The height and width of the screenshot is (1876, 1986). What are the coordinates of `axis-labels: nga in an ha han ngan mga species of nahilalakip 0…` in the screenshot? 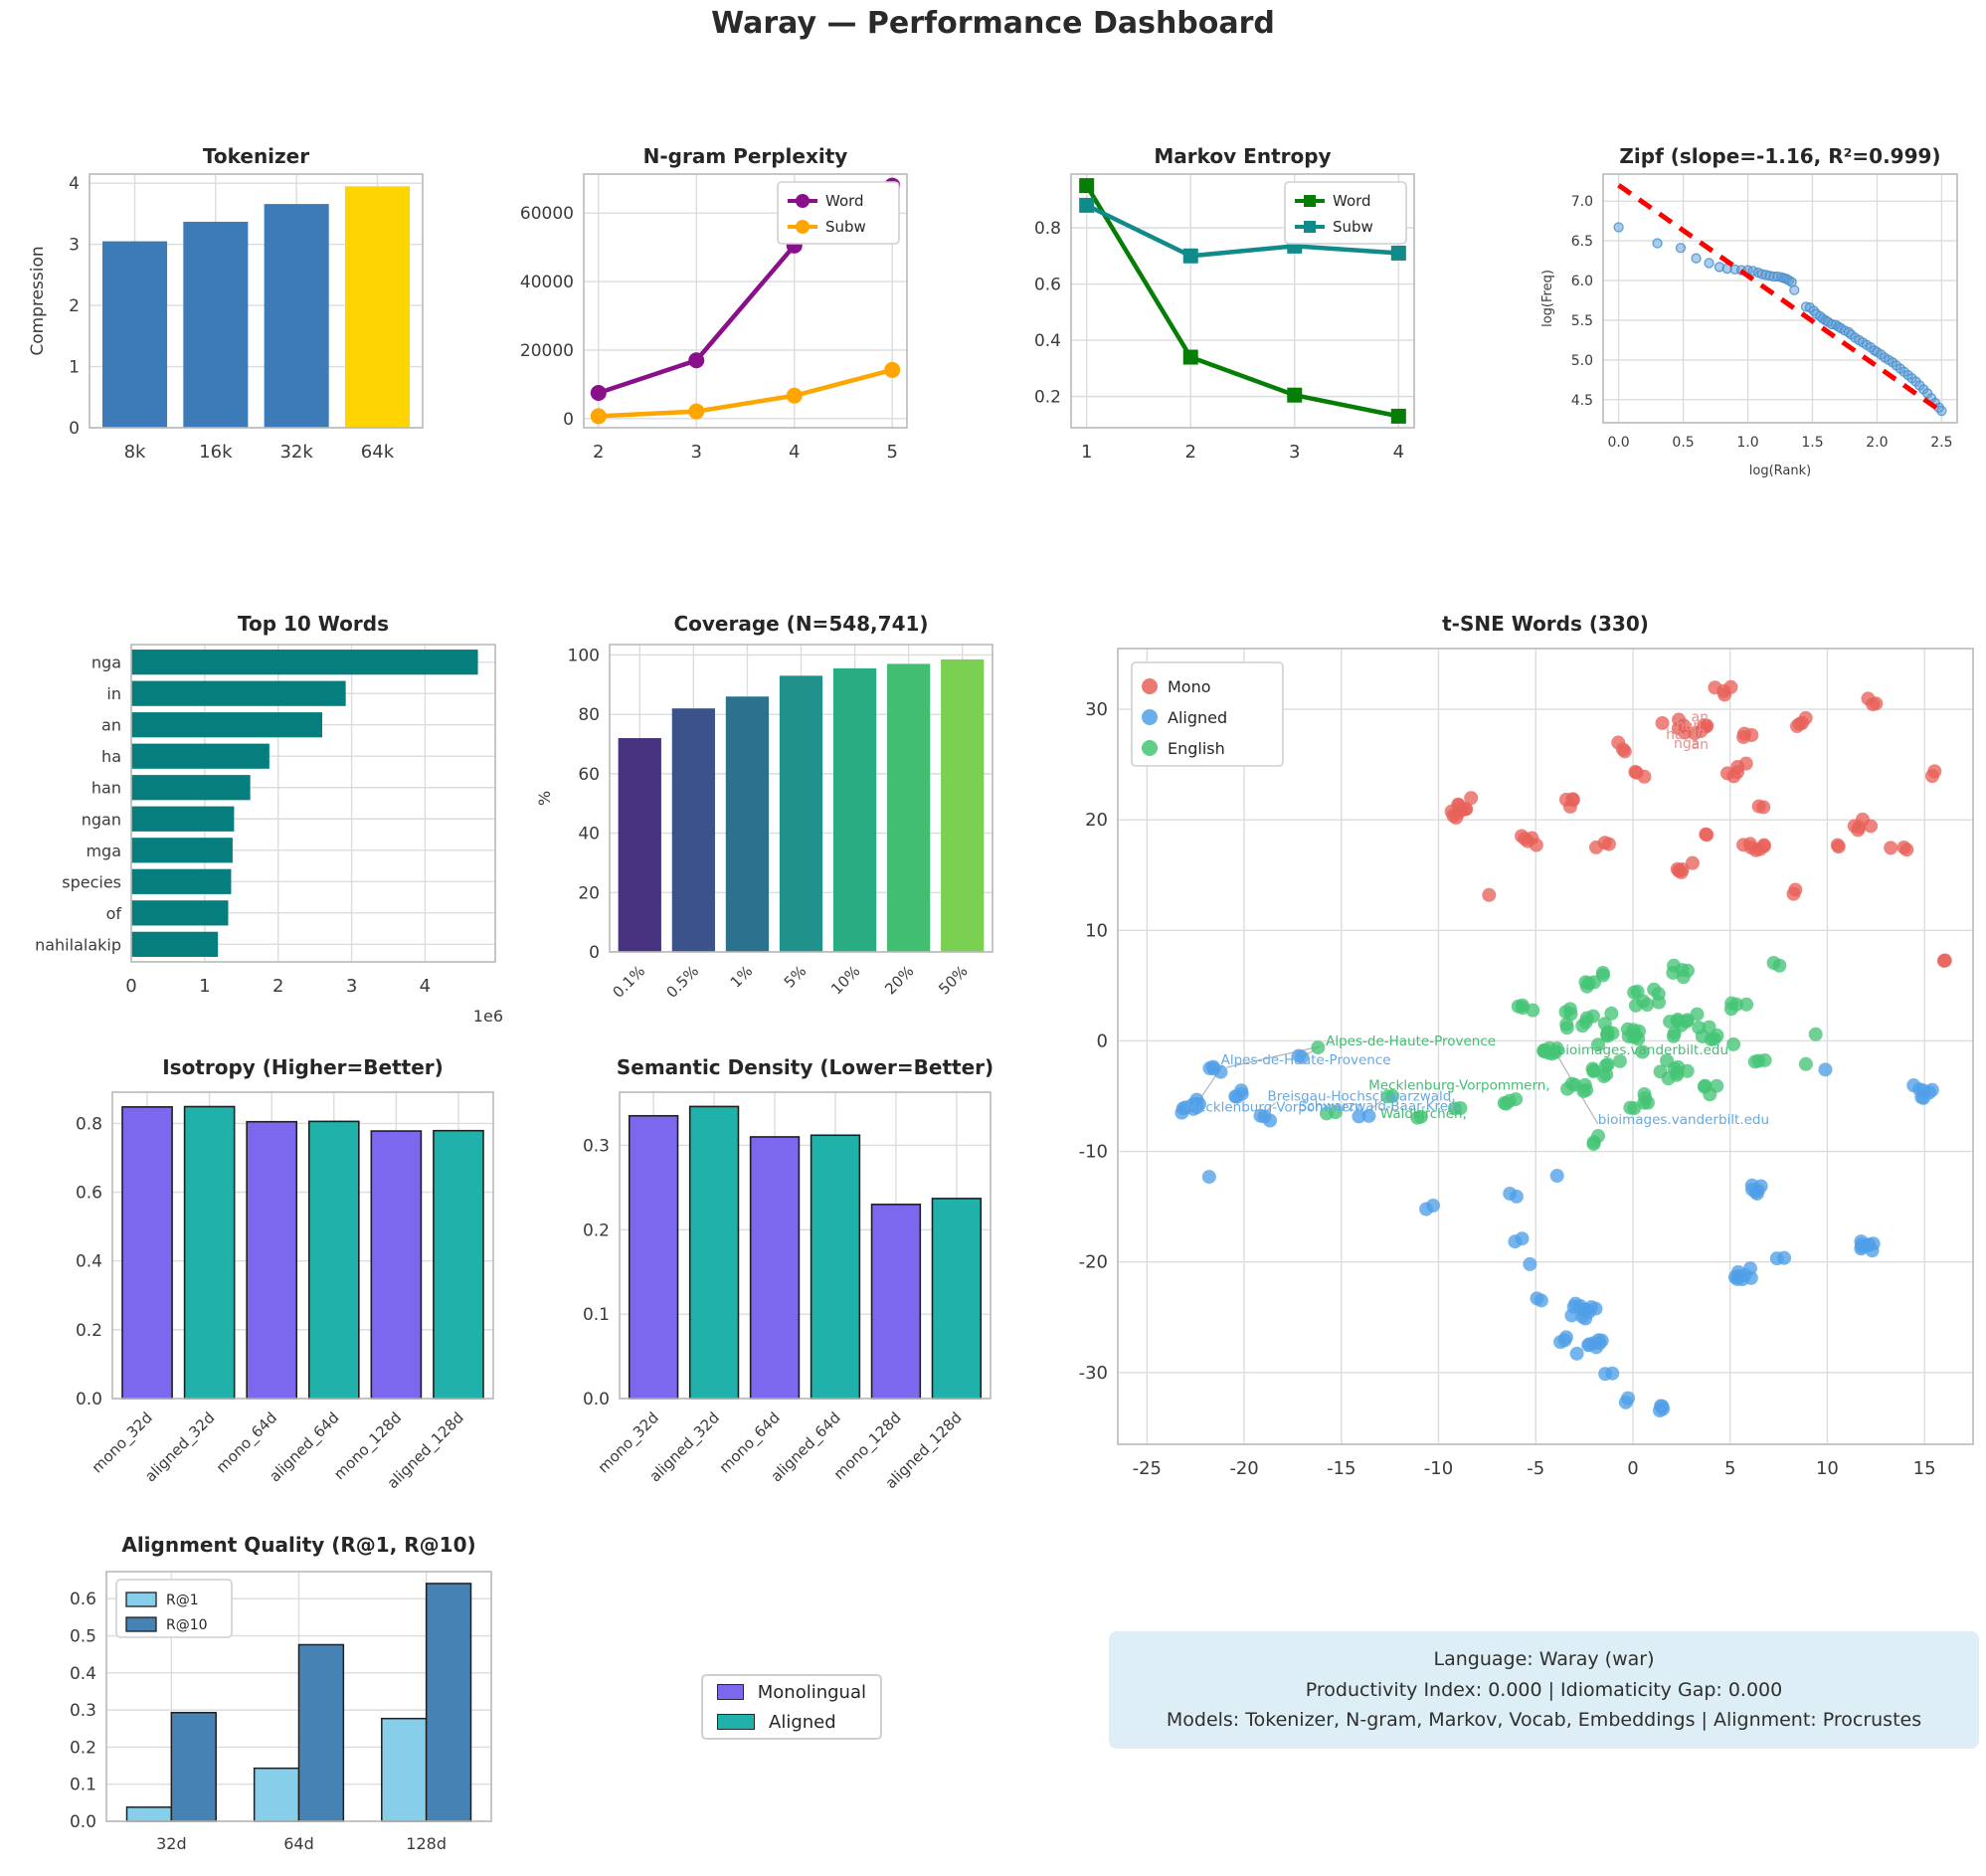 It's located at (269, 840).